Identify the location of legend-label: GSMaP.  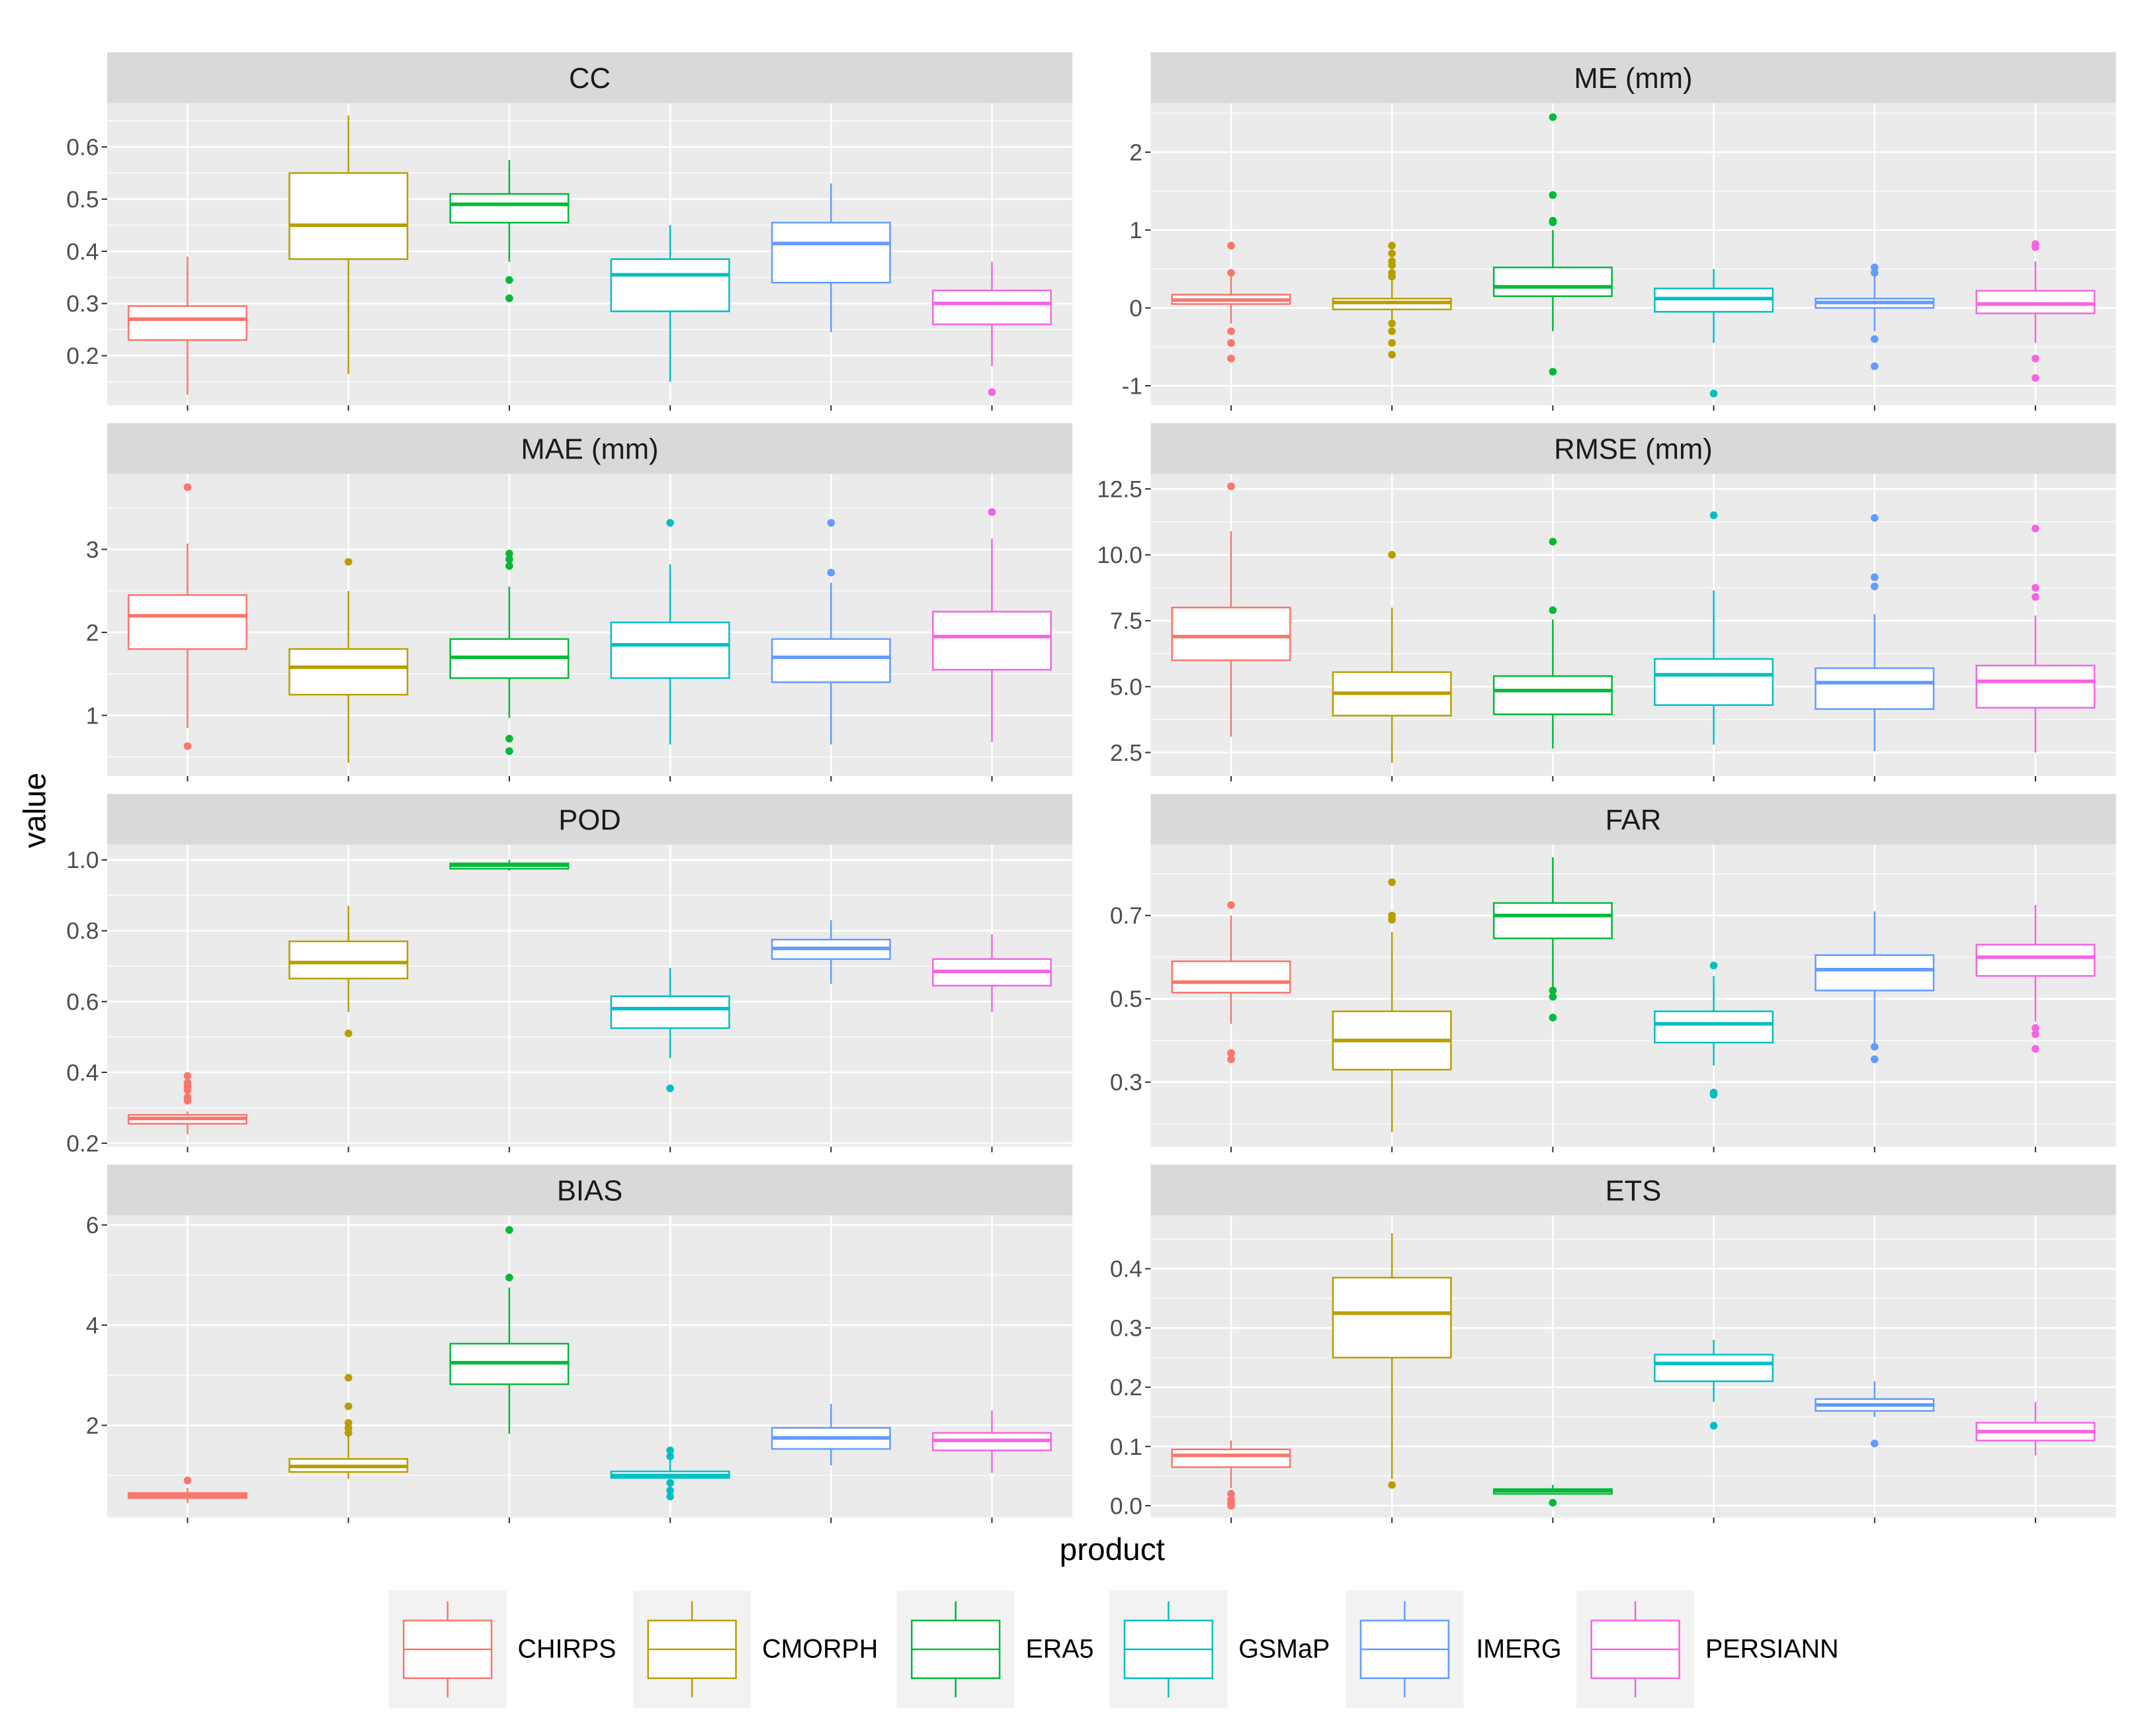
(1284, 1648).